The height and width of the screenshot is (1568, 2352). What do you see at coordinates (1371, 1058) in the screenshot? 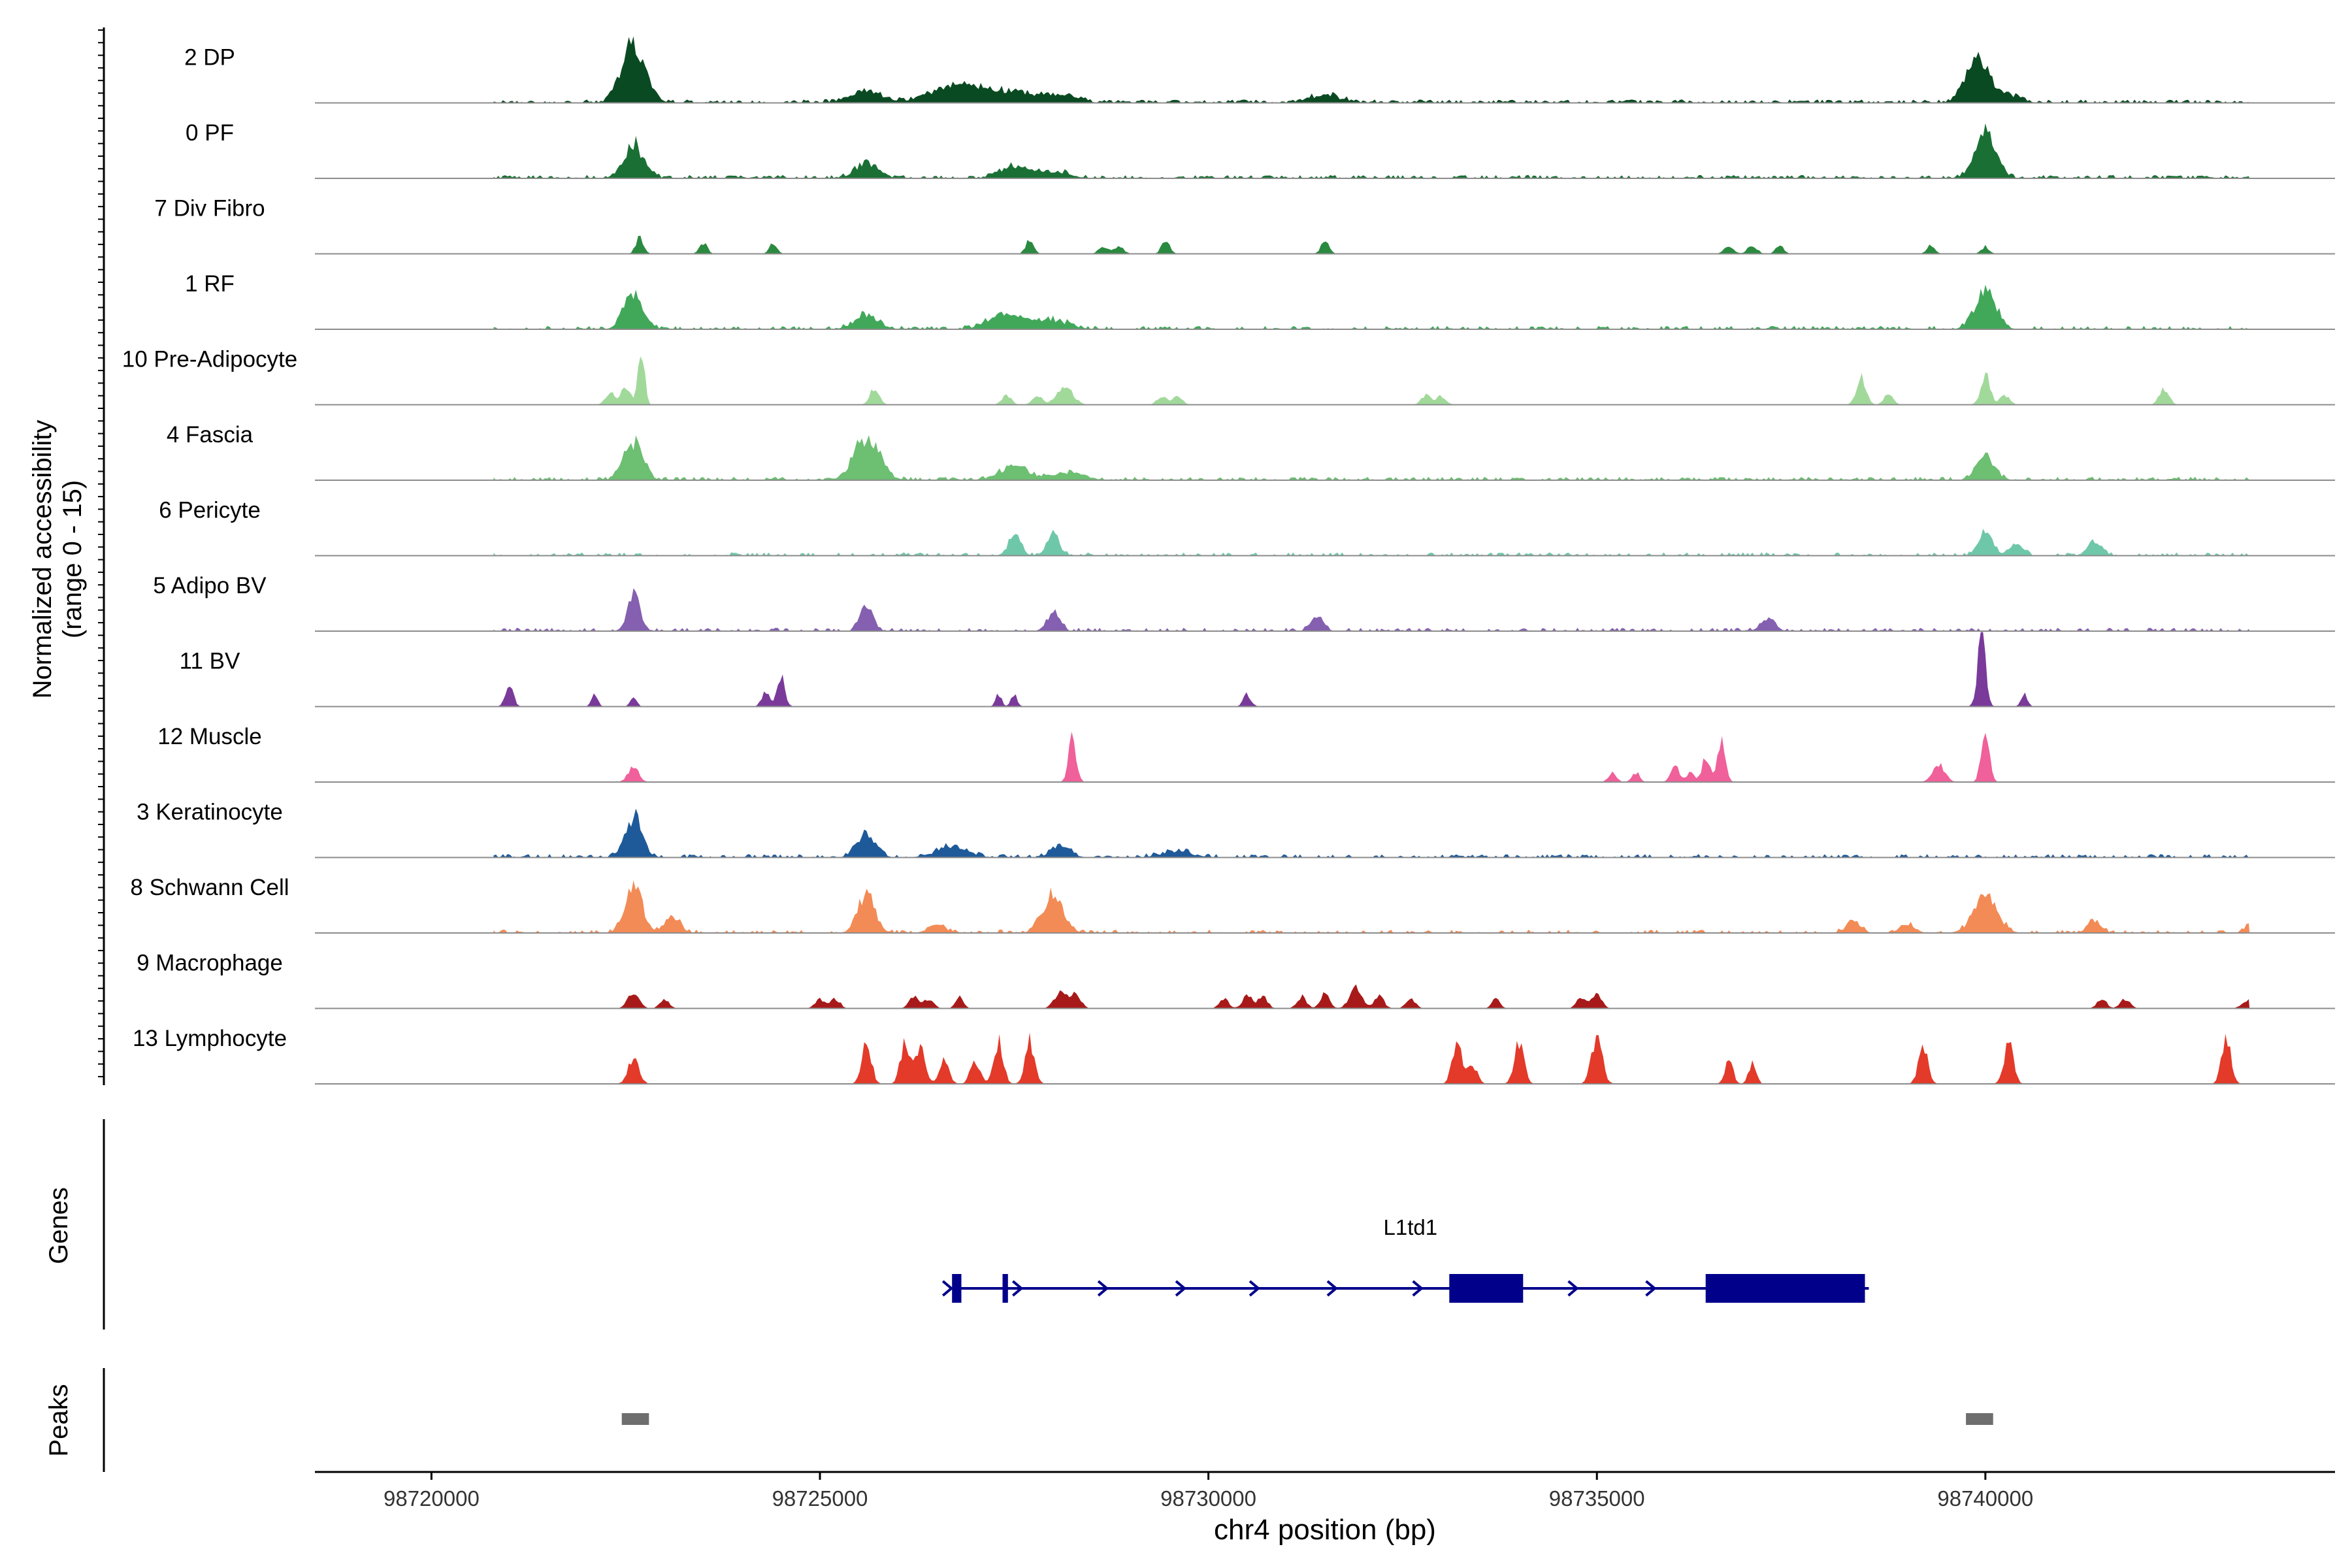
I see `coverage-area-13-lymphocyte` at bounding box center [1371, 1058].